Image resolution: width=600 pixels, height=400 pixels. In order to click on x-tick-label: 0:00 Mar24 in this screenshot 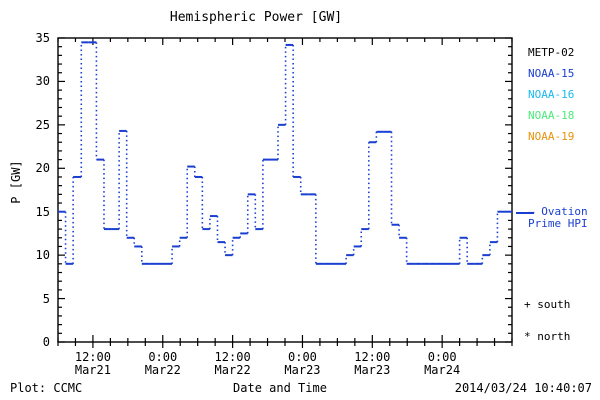, I will do `click(442, 364)`.